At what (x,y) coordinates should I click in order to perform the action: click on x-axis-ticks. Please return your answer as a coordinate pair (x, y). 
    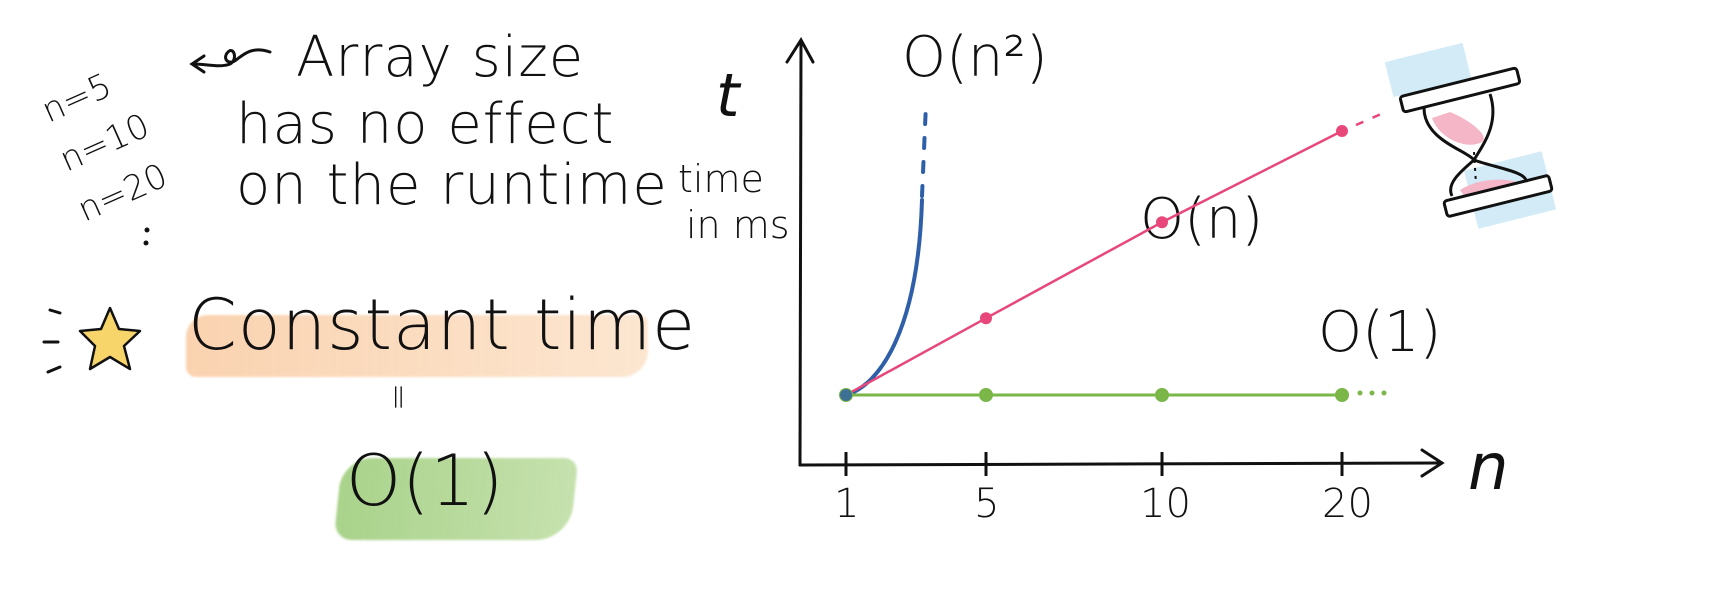
    Looking at the image, I should click on (1094, 464).